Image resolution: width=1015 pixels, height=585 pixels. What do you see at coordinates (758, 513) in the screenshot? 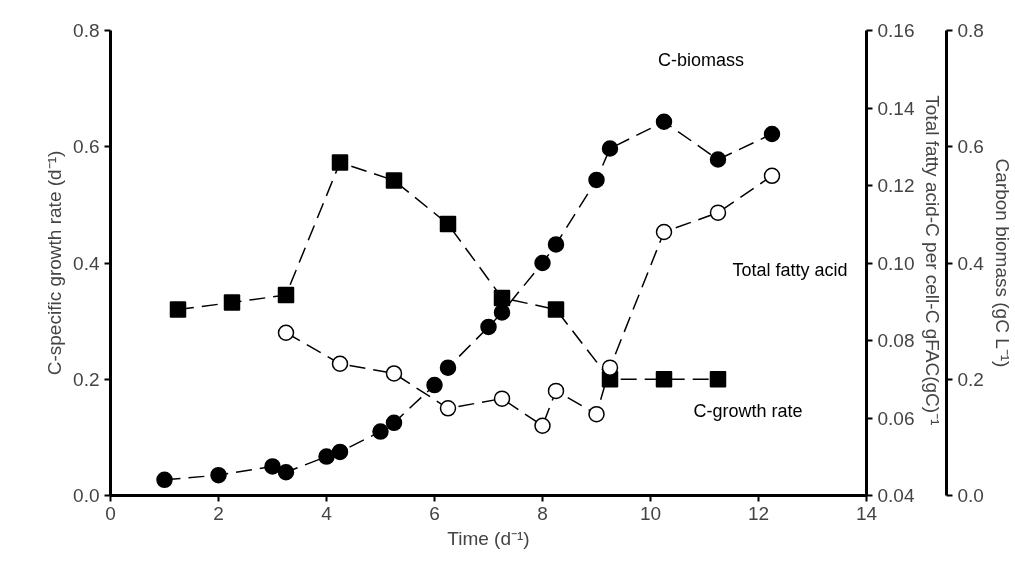
I see `x-tick-label: 12` at bounding box center [758, 513].